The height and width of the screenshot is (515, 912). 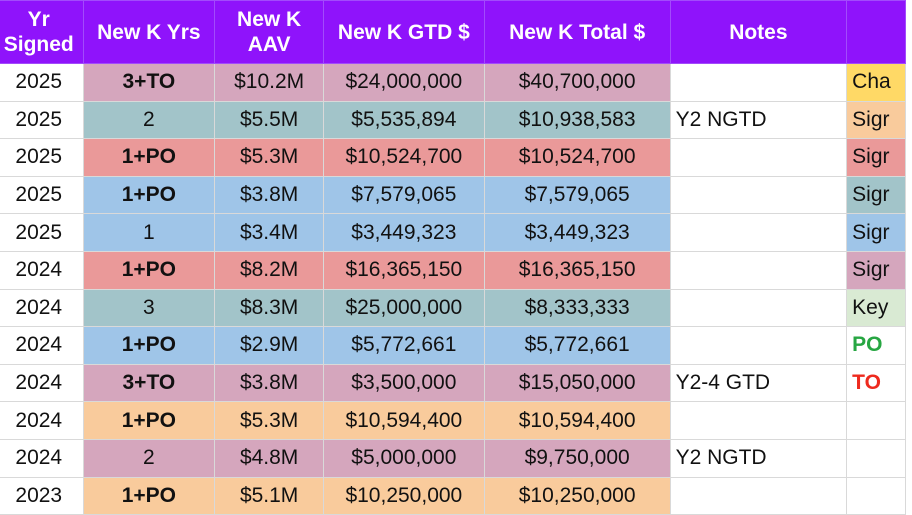 I want to click on aav-cell: $4.8M, so click(x=269, y=458).